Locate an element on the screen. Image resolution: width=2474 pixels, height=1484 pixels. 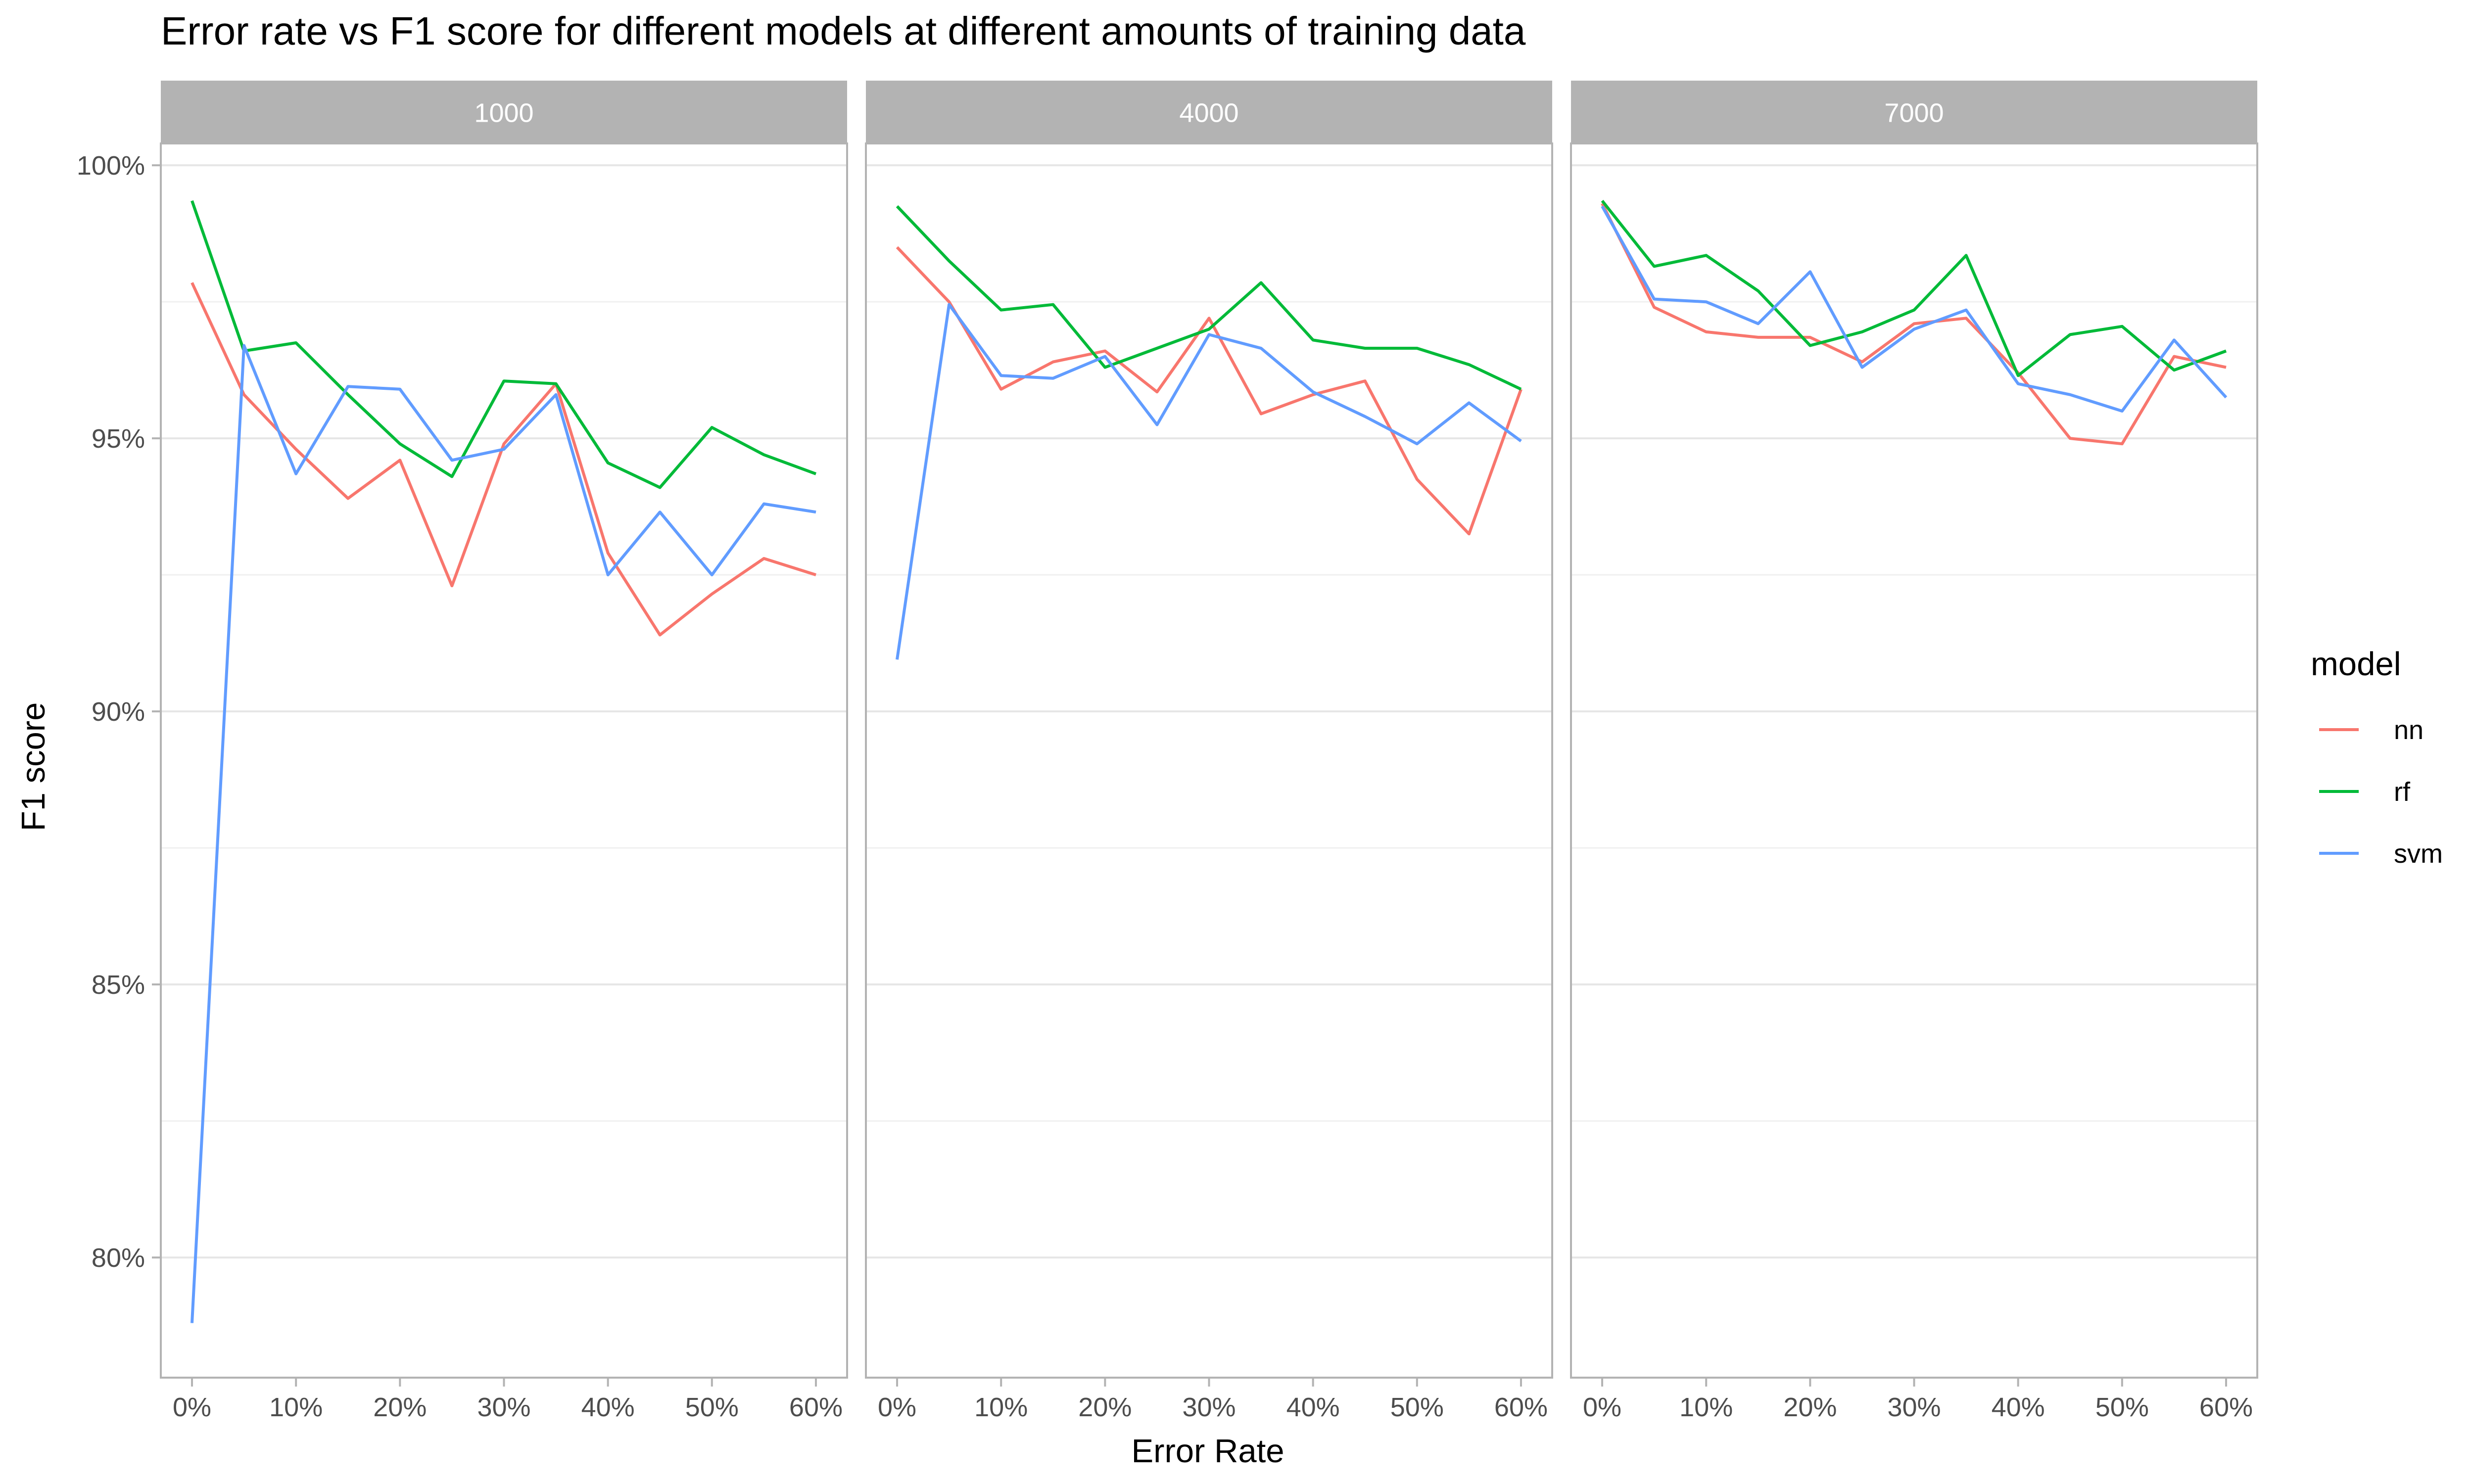
y-tick-label: 90% is located at coordinates (119, 712).